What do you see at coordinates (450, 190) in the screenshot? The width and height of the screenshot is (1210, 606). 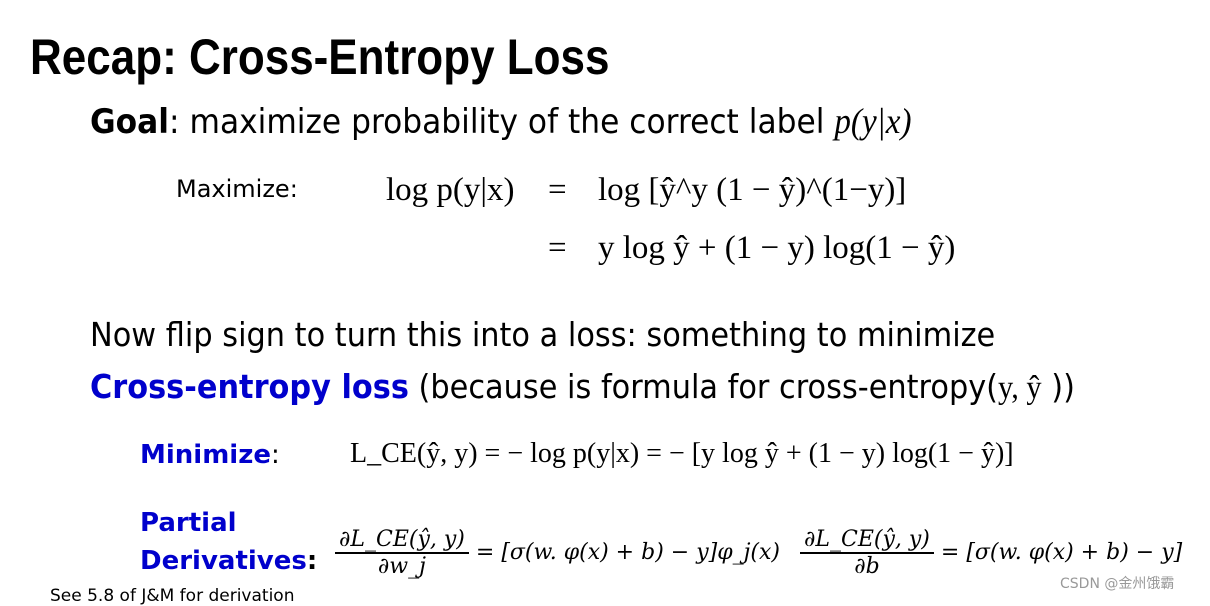 I see `maximize-lhs: log p(y|x)` at bounding box center [450, 190].